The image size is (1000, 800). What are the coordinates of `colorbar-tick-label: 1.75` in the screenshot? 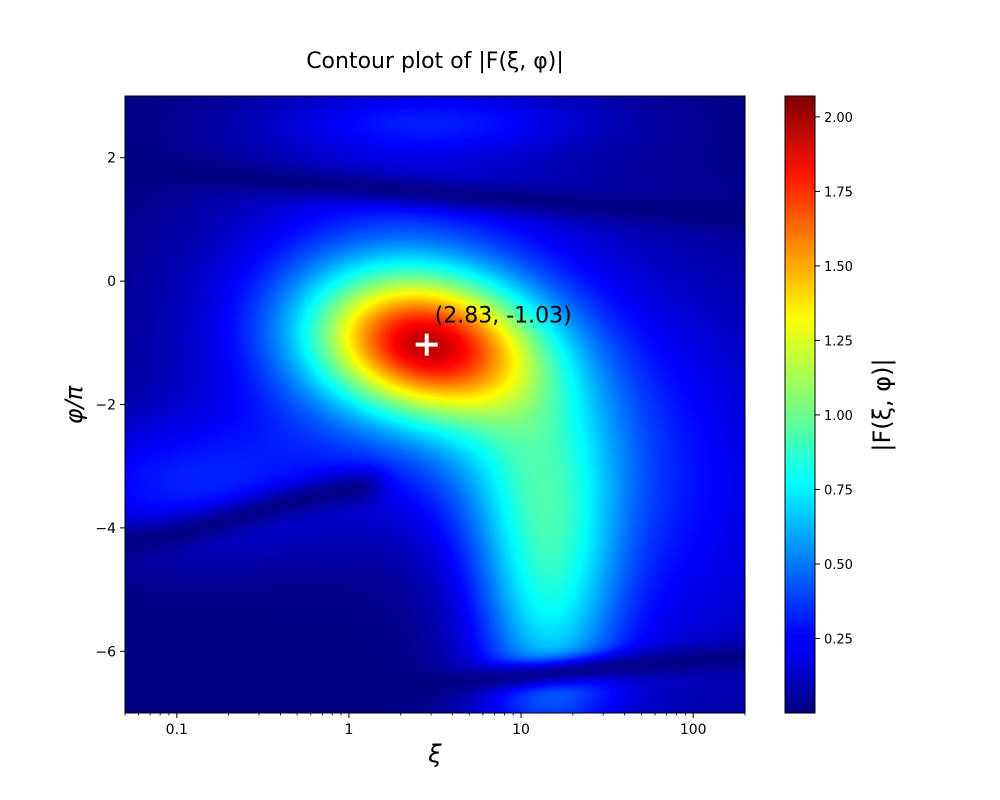 It's located at (838, 192).